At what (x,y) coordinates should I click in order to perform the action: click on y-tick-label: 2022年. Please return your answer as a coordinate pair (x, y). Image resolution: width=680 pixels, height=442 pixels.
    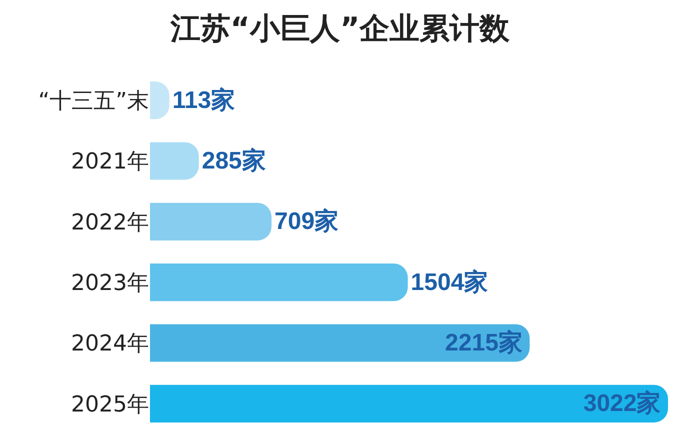
    Looking at the image, I should click on (110, 223).